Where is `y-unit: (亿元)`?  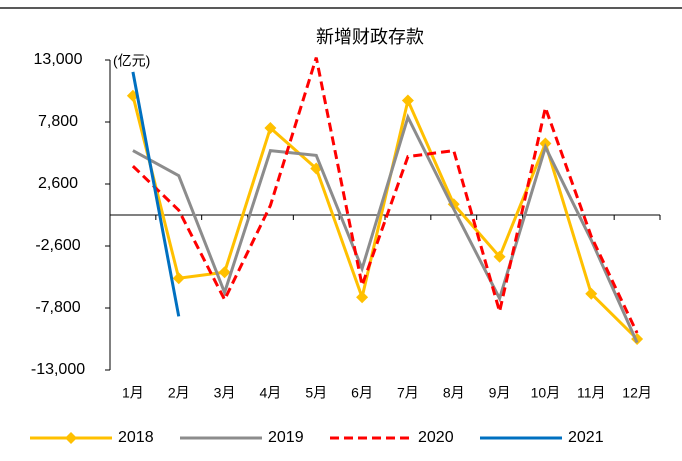
y-unit: (亿元) is located at coordinates (131, 61).